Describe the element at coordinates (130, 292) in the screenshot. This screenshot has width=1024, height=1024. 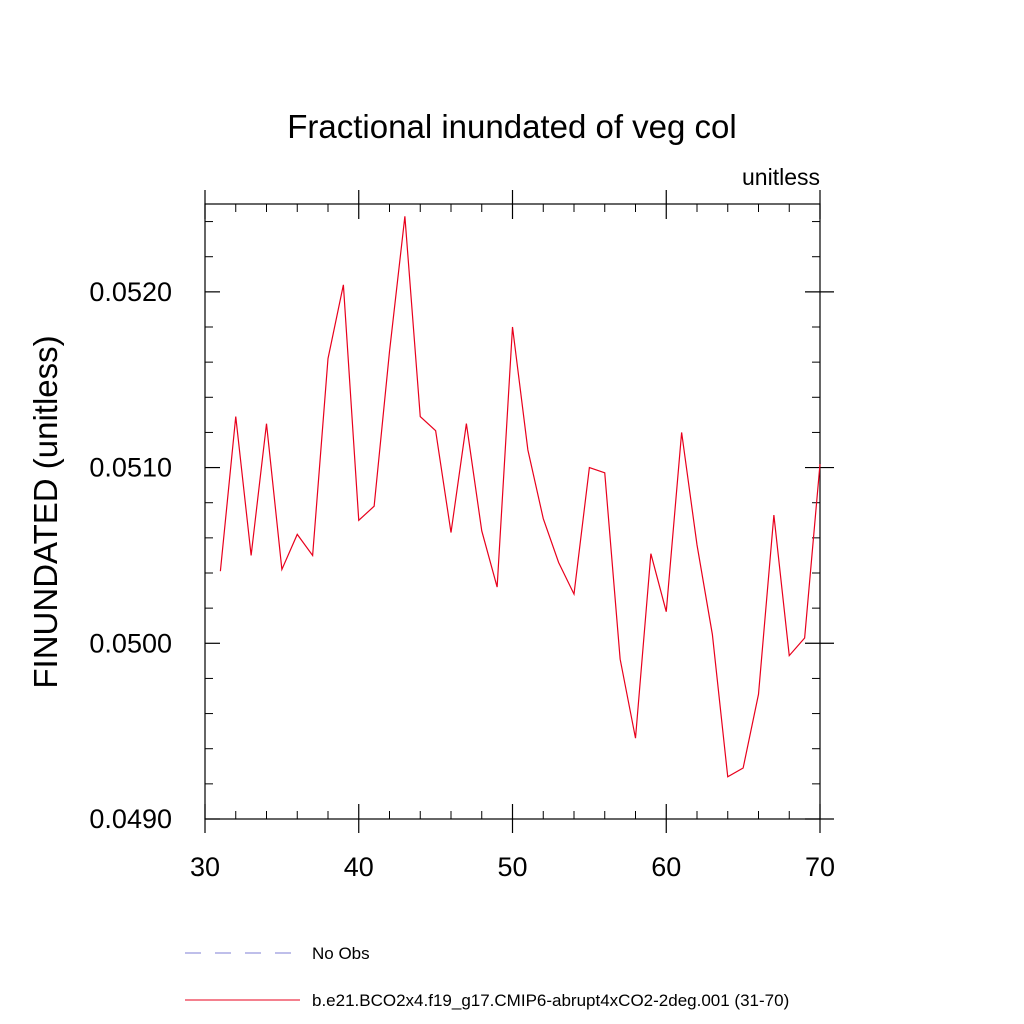
I see `y-tick-label: 0.0520` at that location.